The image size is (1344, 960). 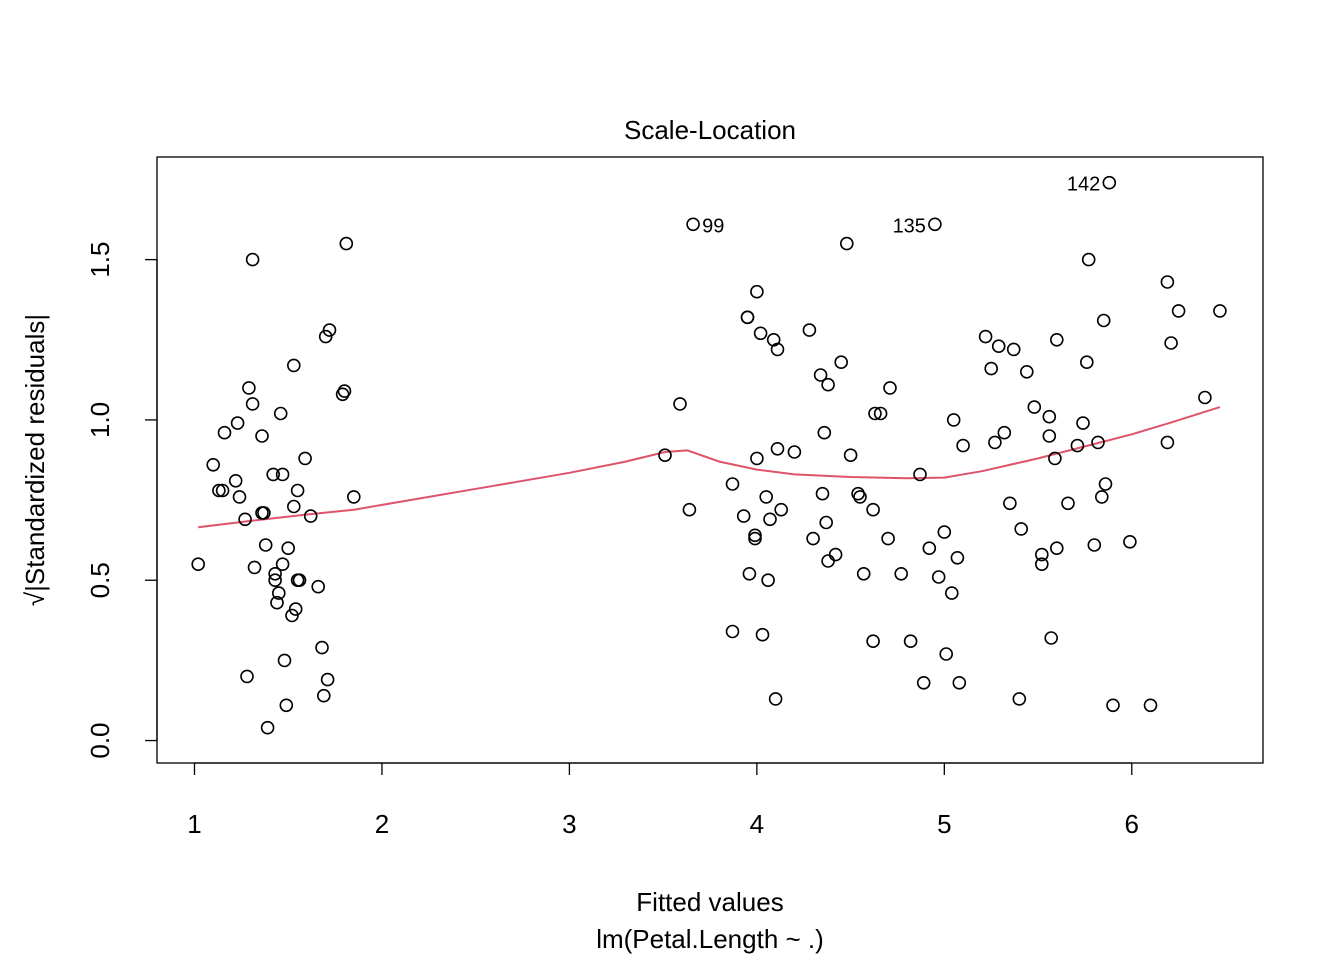 I want to click on x-axis: 1 2 3 4 5 6, so click(x=663, y=800).